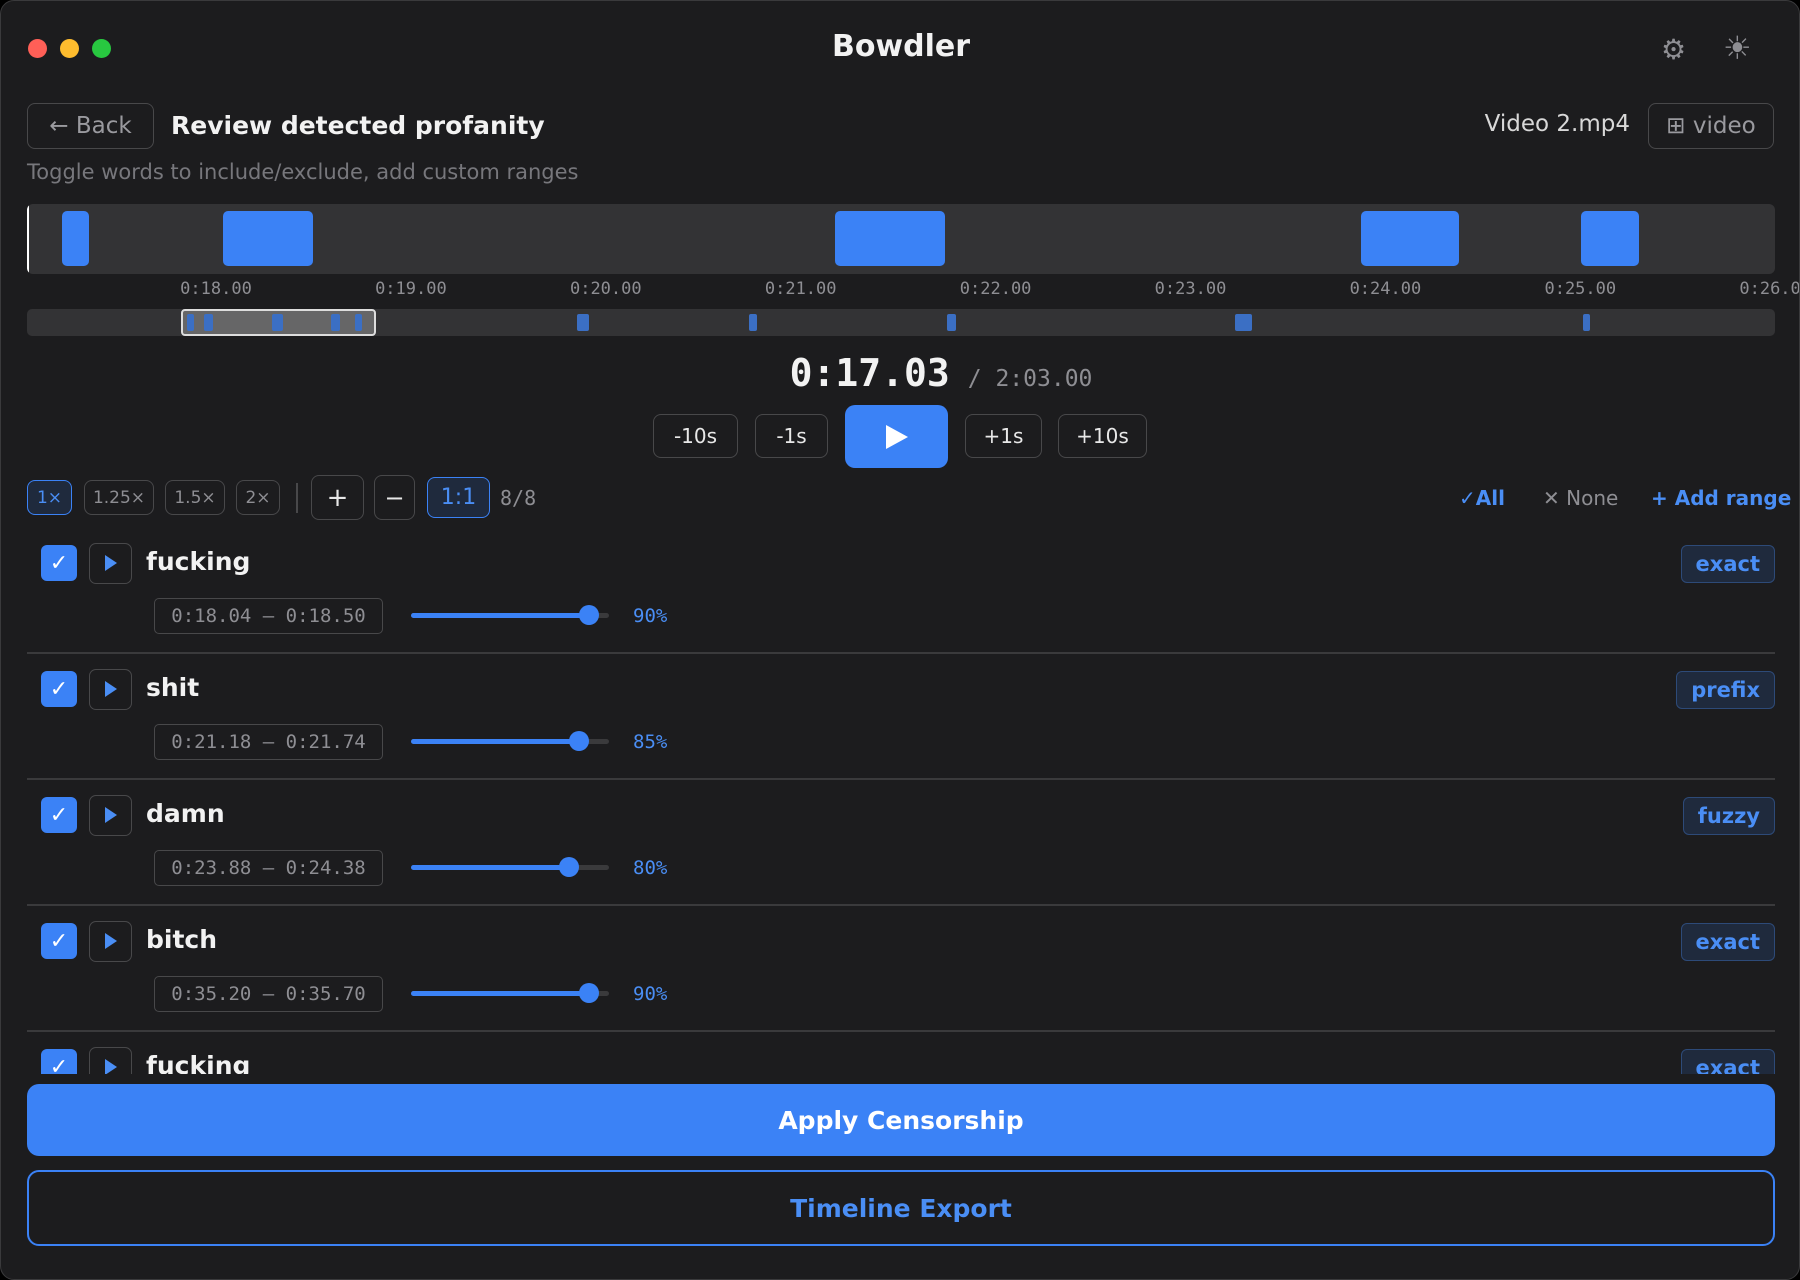 This screenshot has width=1800, height=1280. Describe the element at coordinates (1190, 289) in the screenshot. I see `tick-label: 0:23.00` at that location.